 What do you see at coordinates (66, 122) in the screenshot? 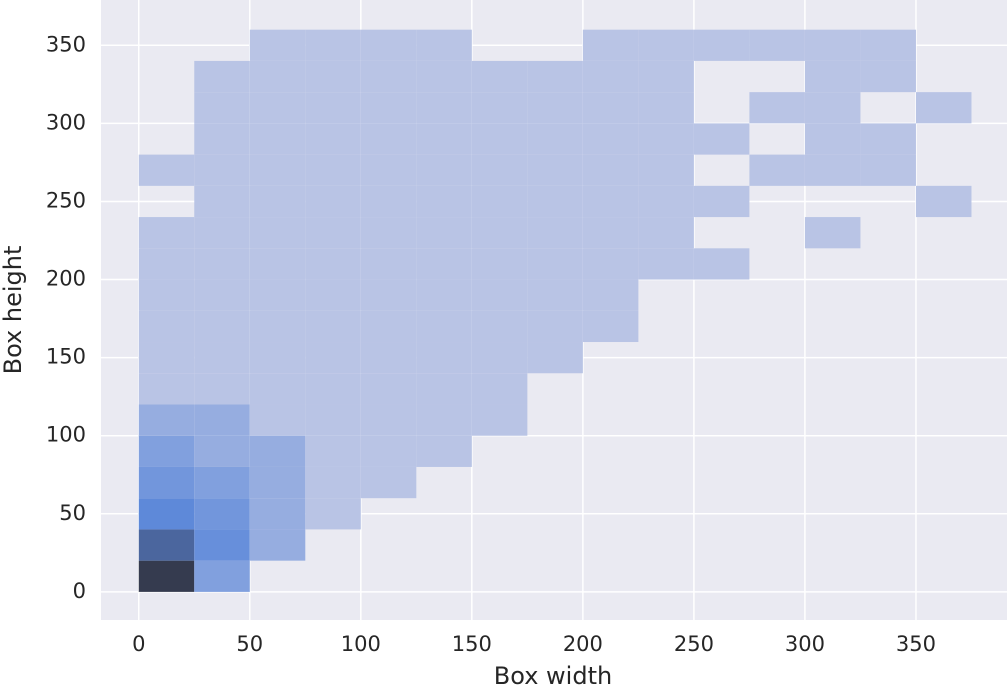
I see `y-tick-label: 300` at bounding box center [66, 122].